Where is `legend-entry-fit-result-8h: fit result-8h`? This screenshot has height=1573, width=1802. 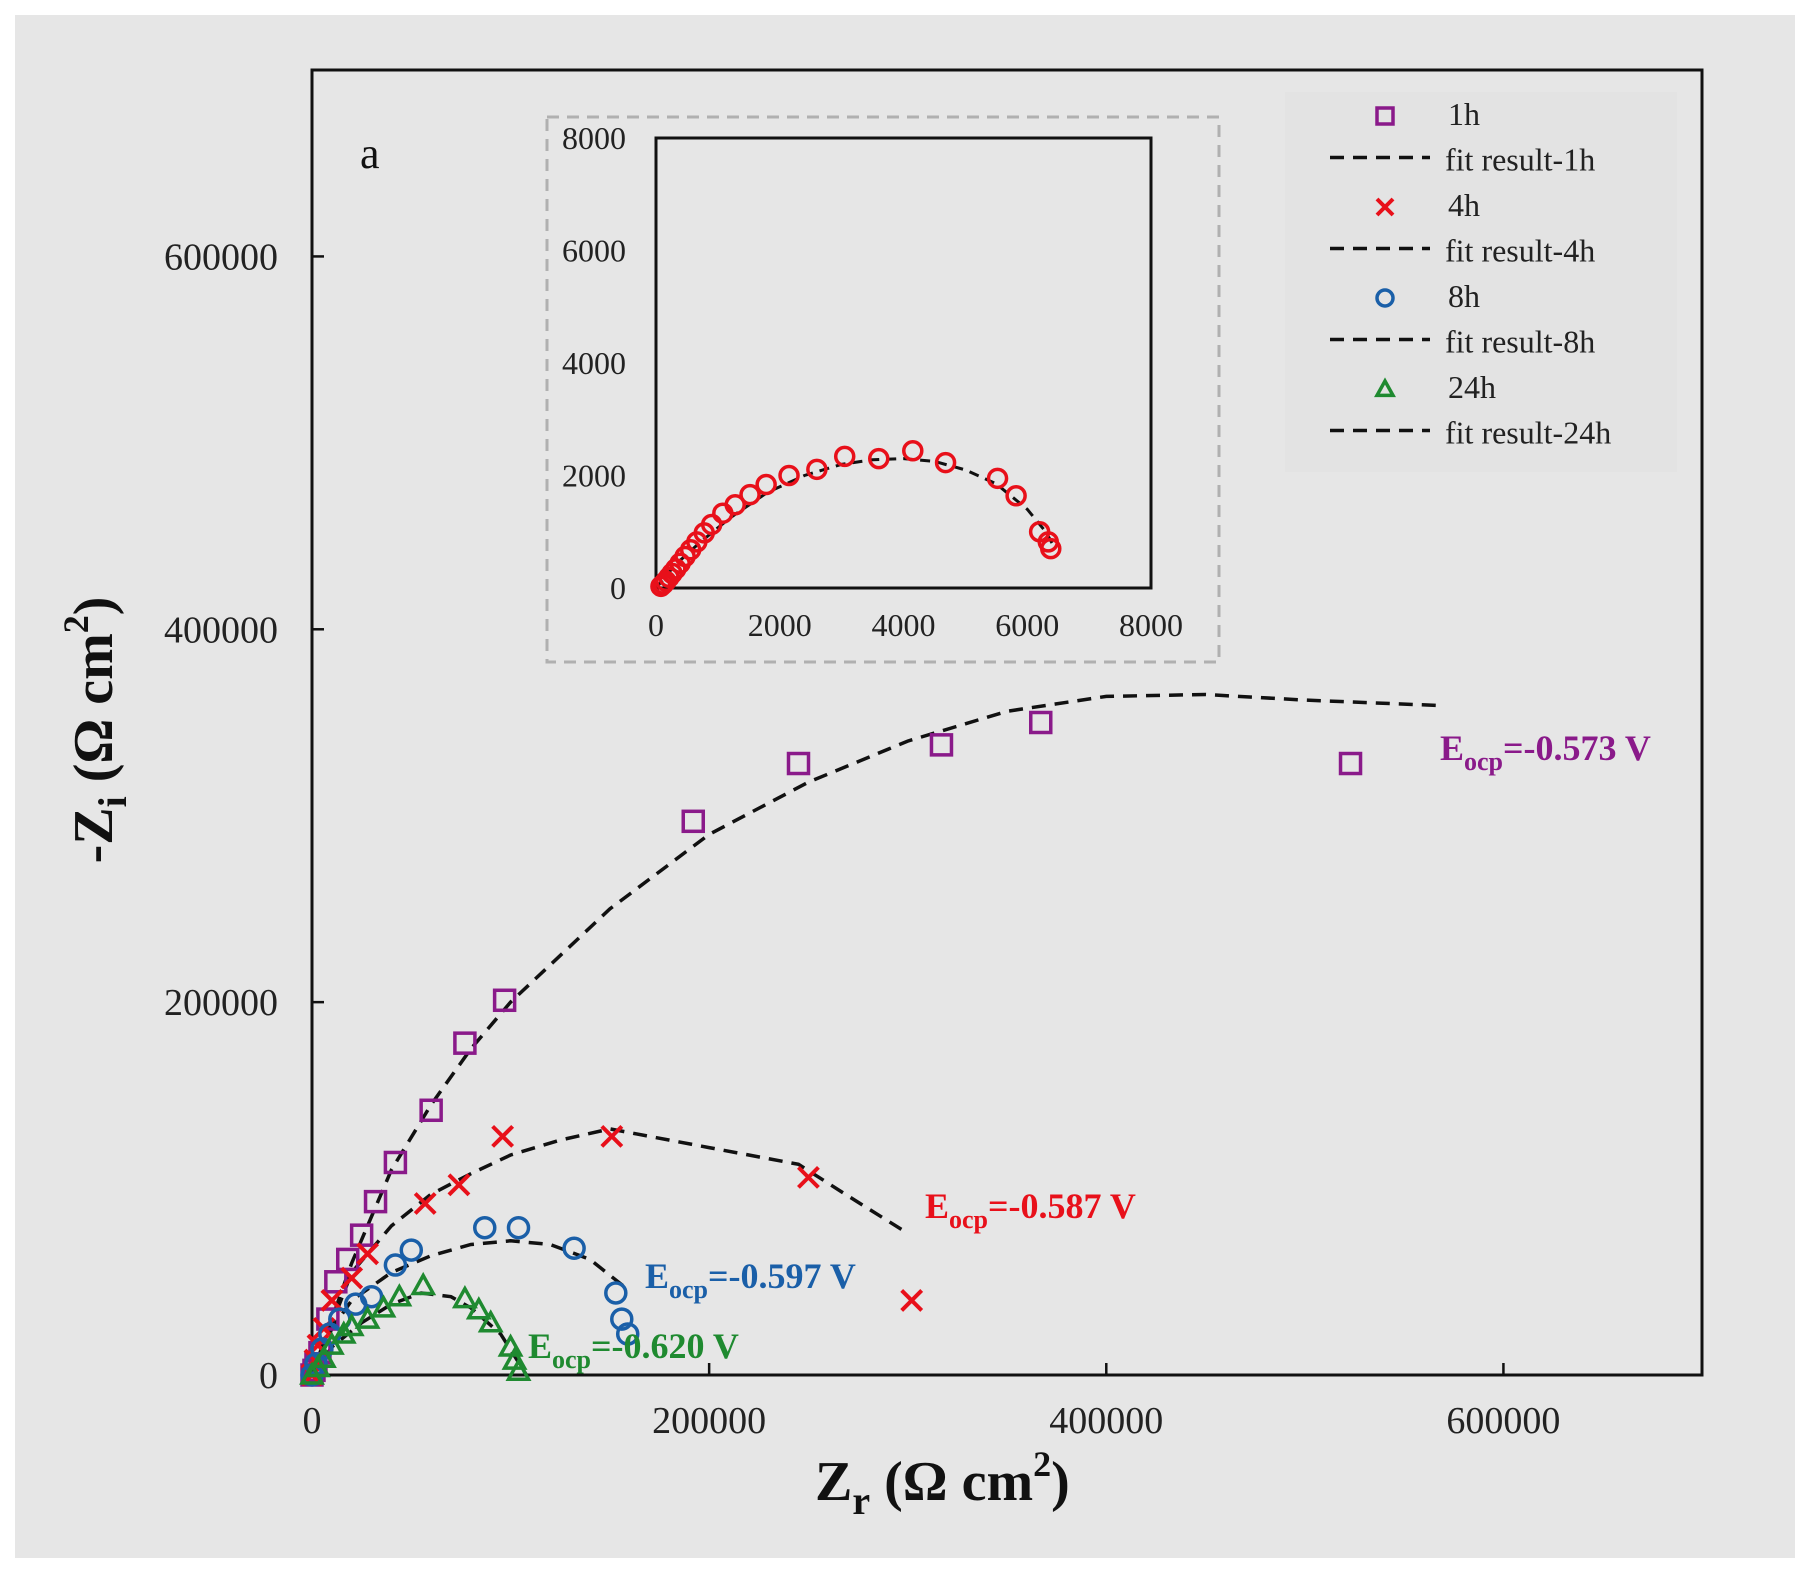
legend-entry-fit-result-8h: fit result-8h is located at coordinates (1462, 342).